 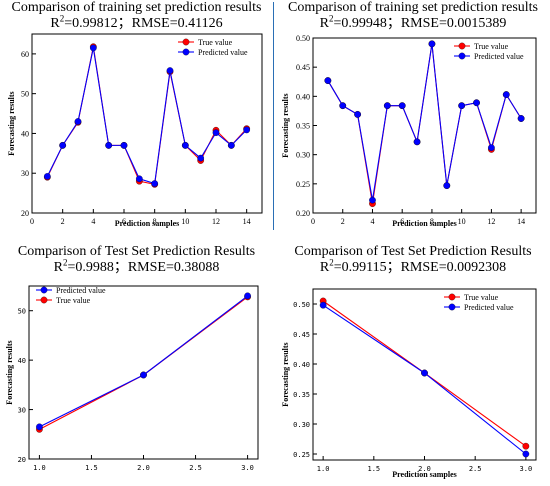 I want to click on x-tick-label: 2, so click(x=343, y=221).